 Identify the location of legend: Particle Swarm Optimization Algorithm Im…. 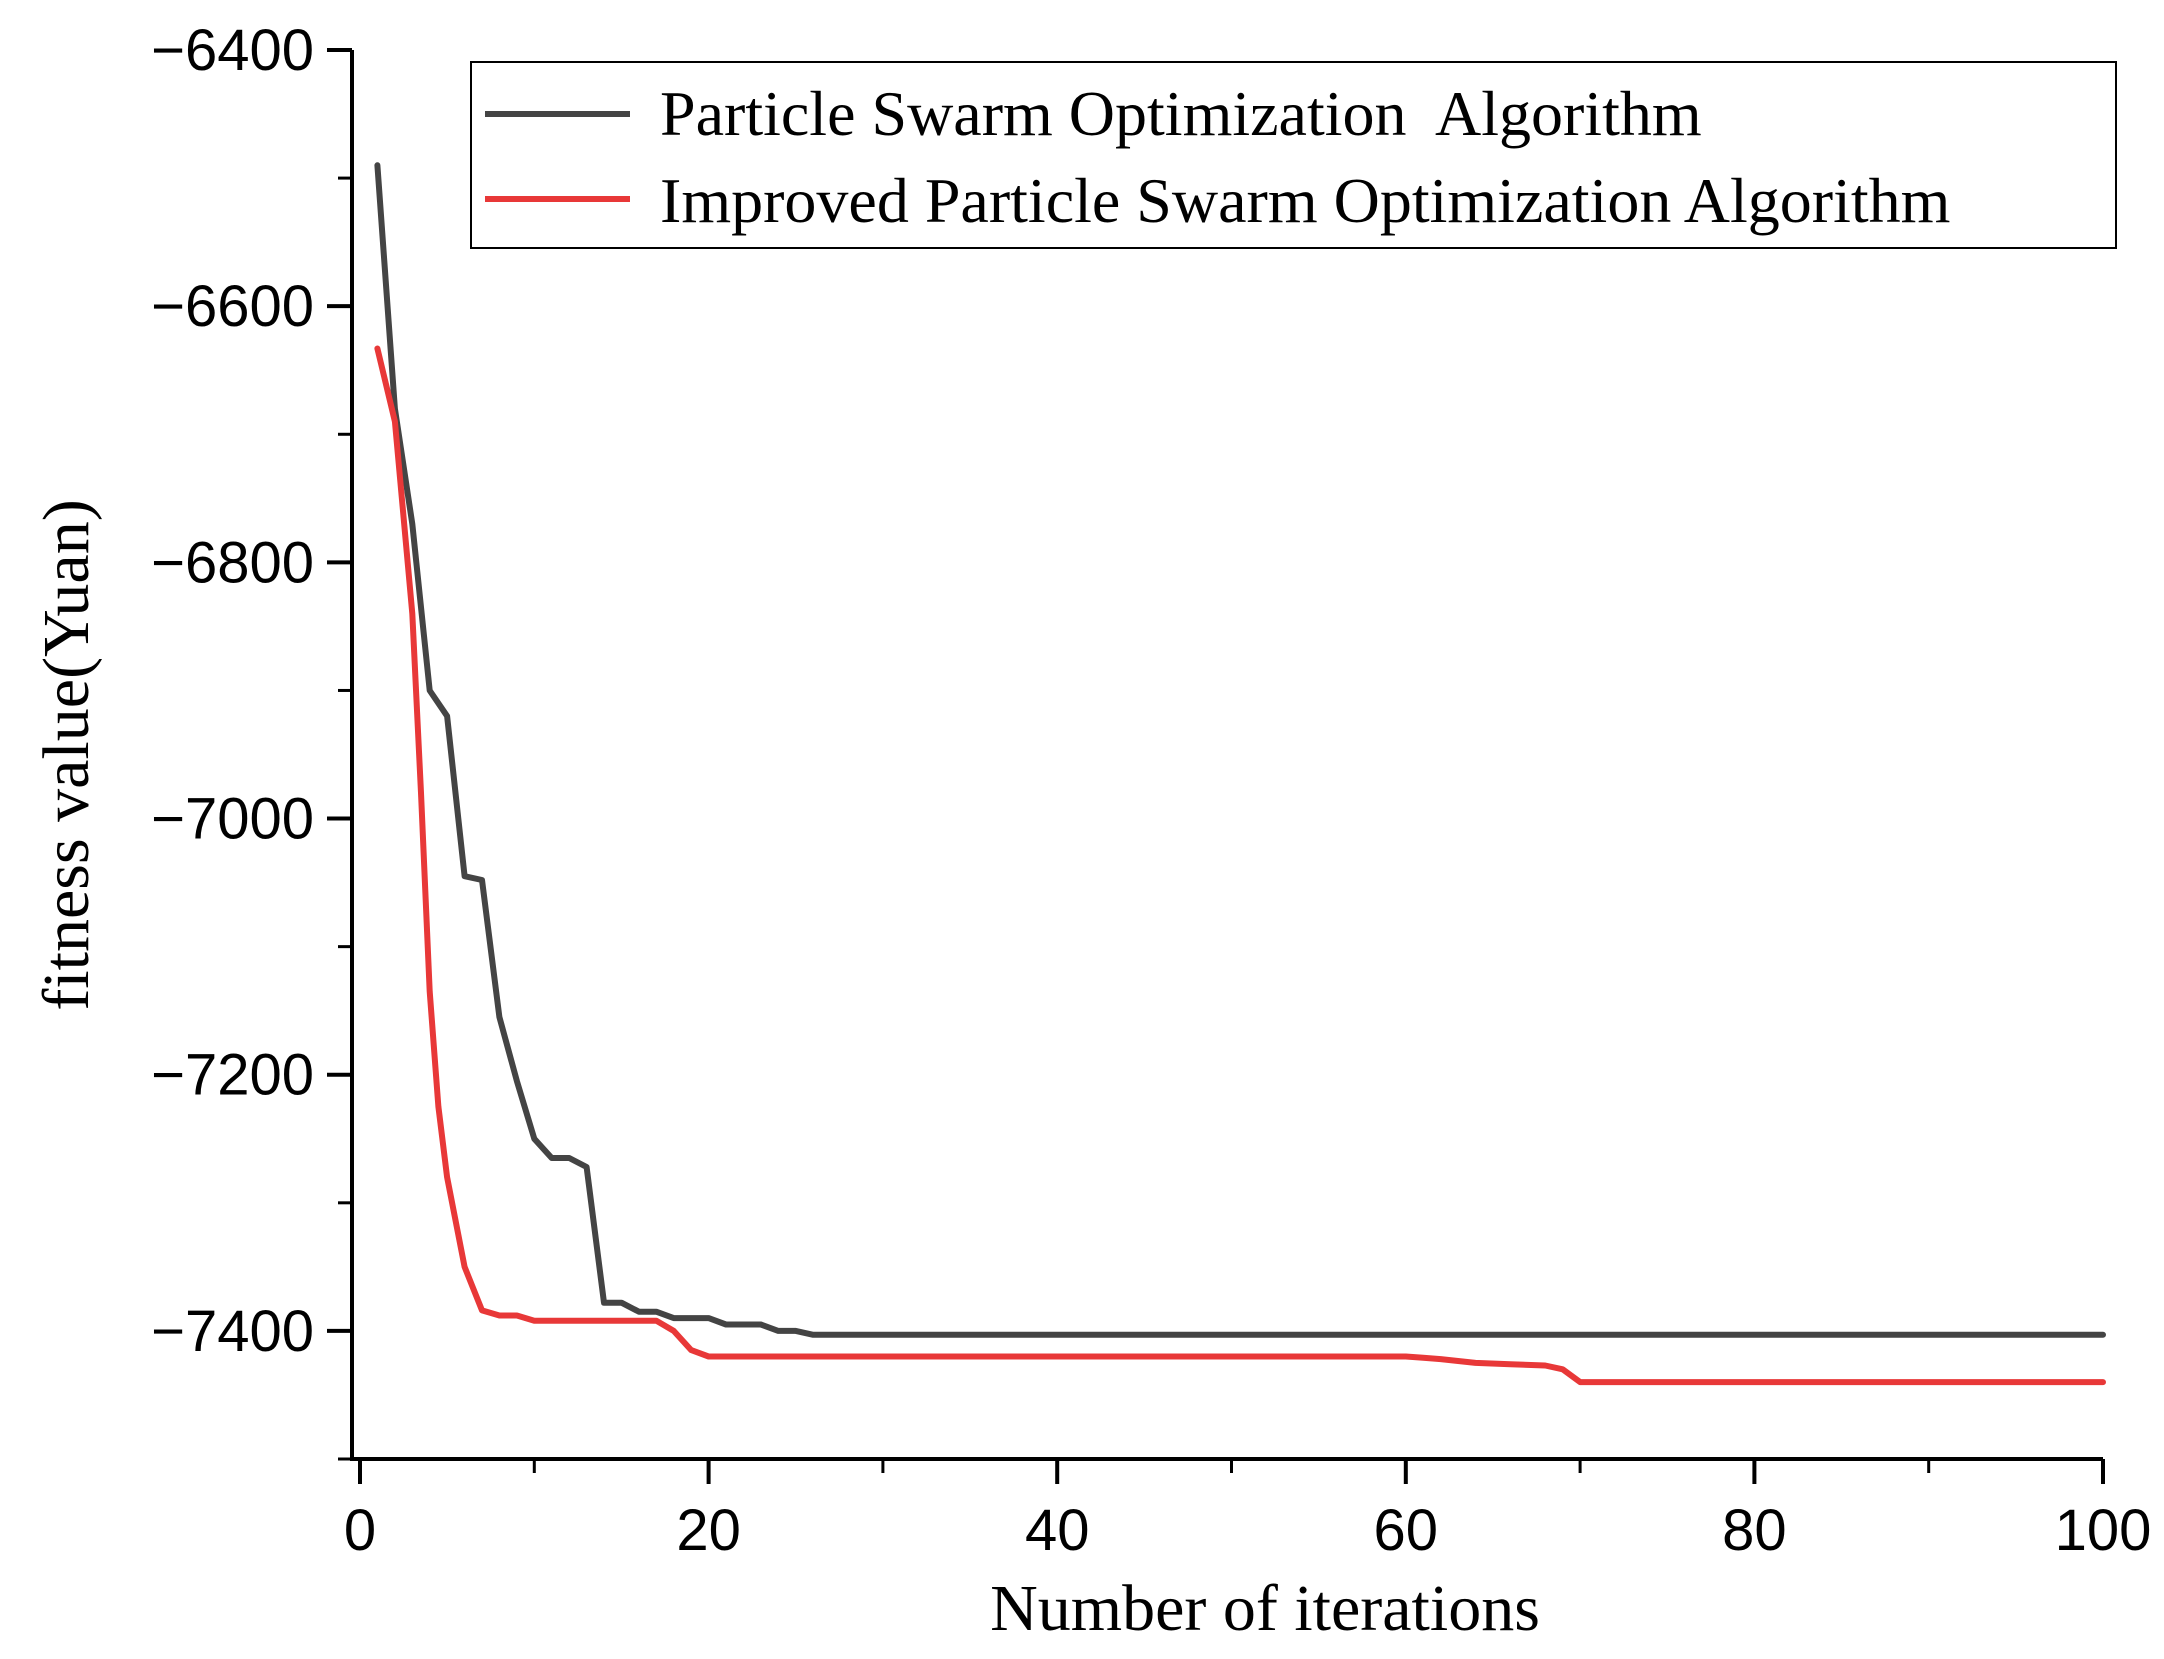
(1293, 155).